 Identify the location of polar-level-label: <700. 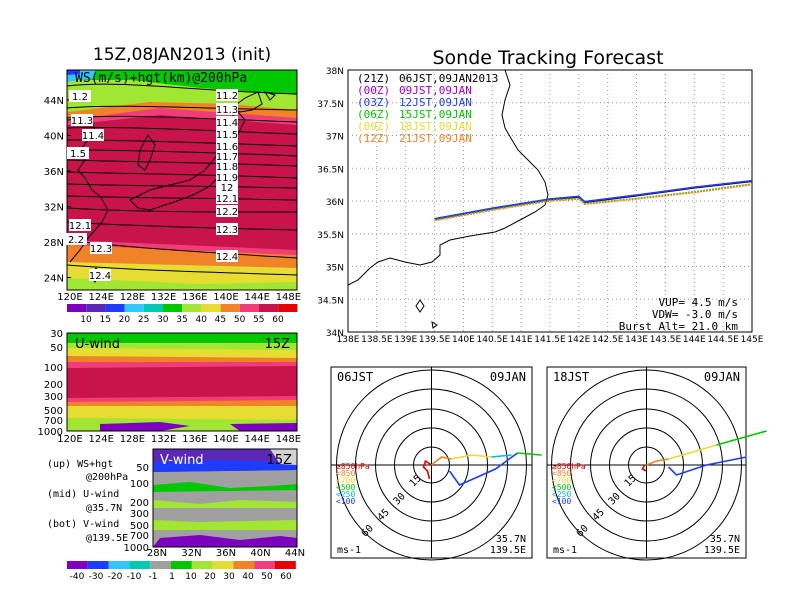
(561, 480).